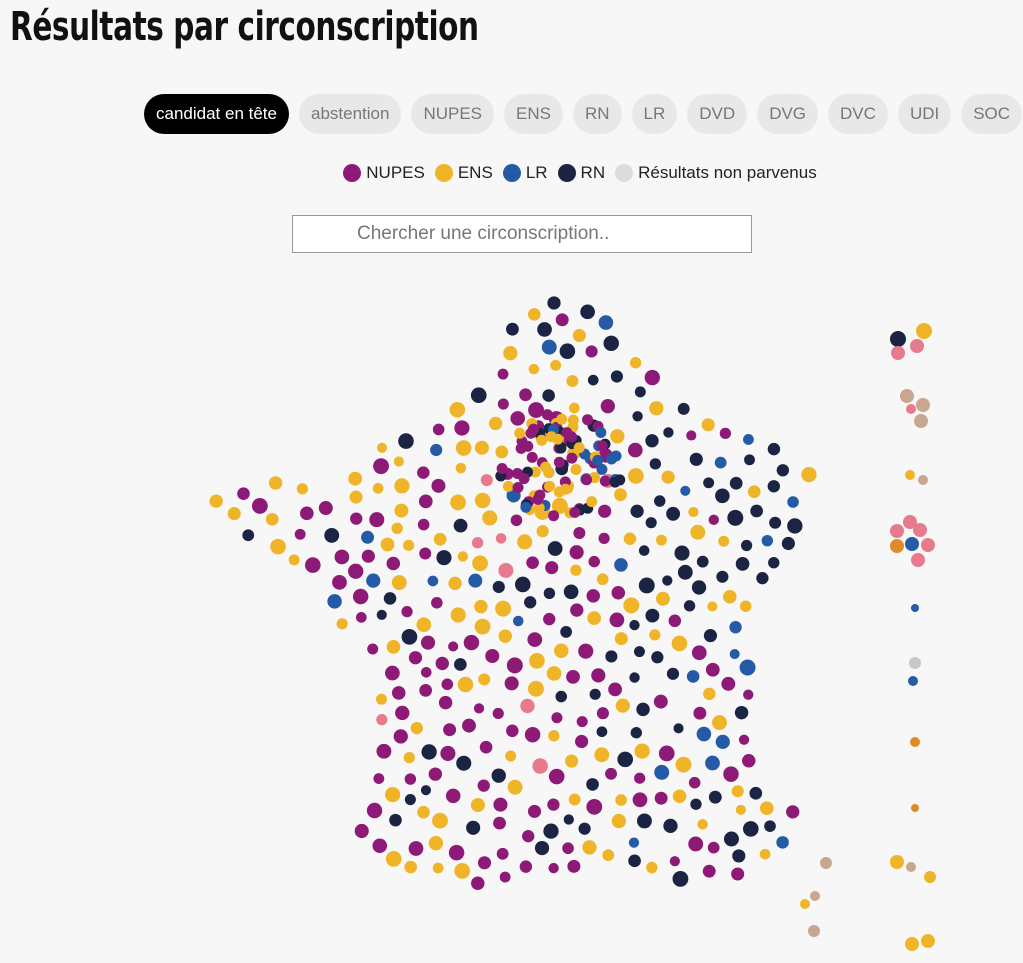  Describe the element at coordinates (858, 114) in the screenshot. I see `tab-dvc: DVC` at that location.